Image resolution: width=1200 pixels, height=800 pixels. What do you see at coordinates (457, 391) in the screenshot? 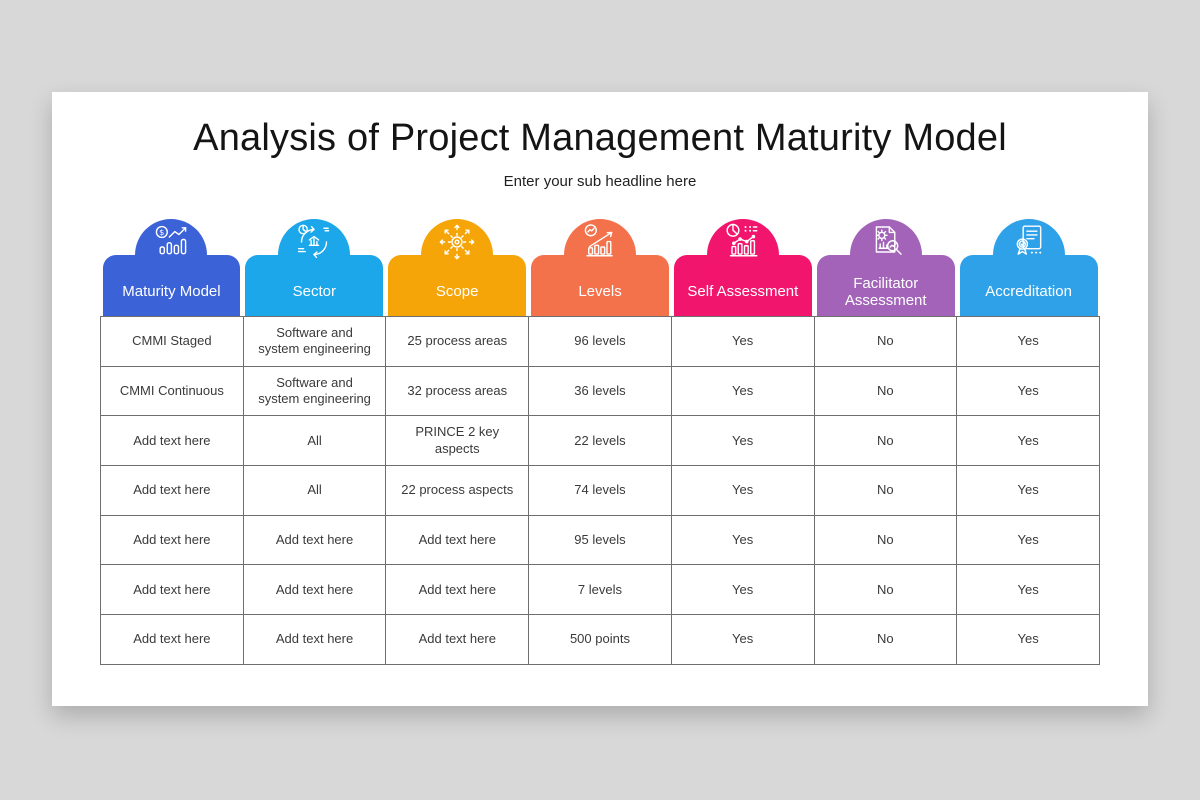
I see `table-cell: 32 process areas` at bounding box center [457, 391].